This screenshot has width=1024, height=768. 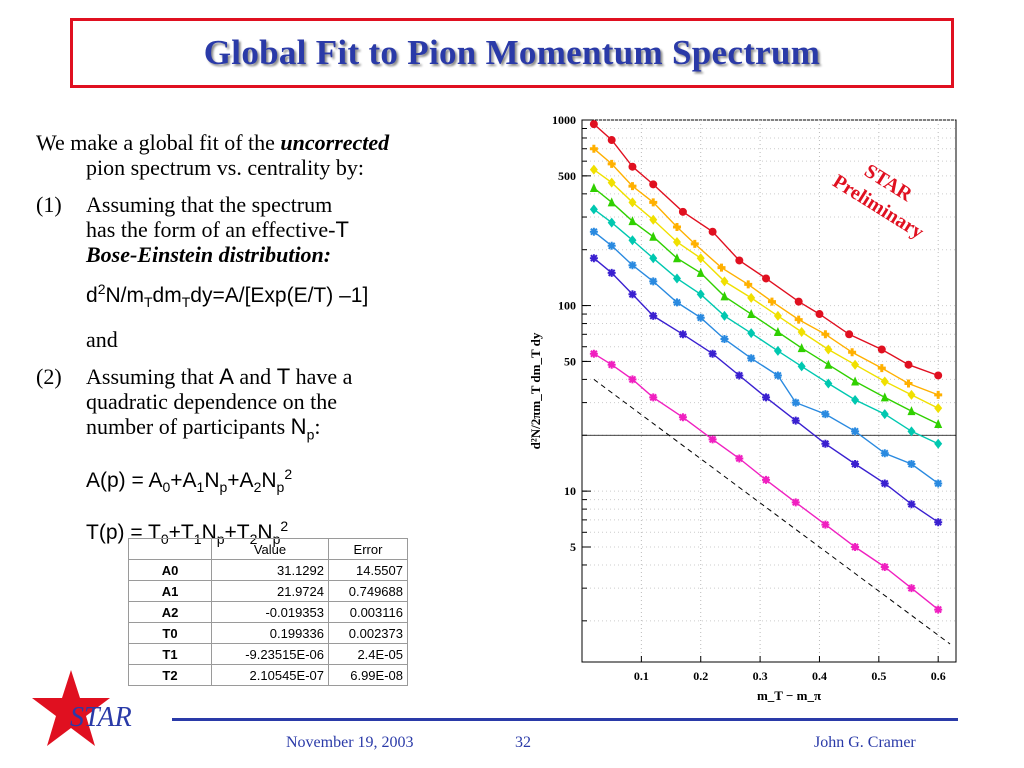 What do you see at coordinates (570, 491) in the screenshot?
I see `tick-label-y: 10` at bounding box center [570, 491].